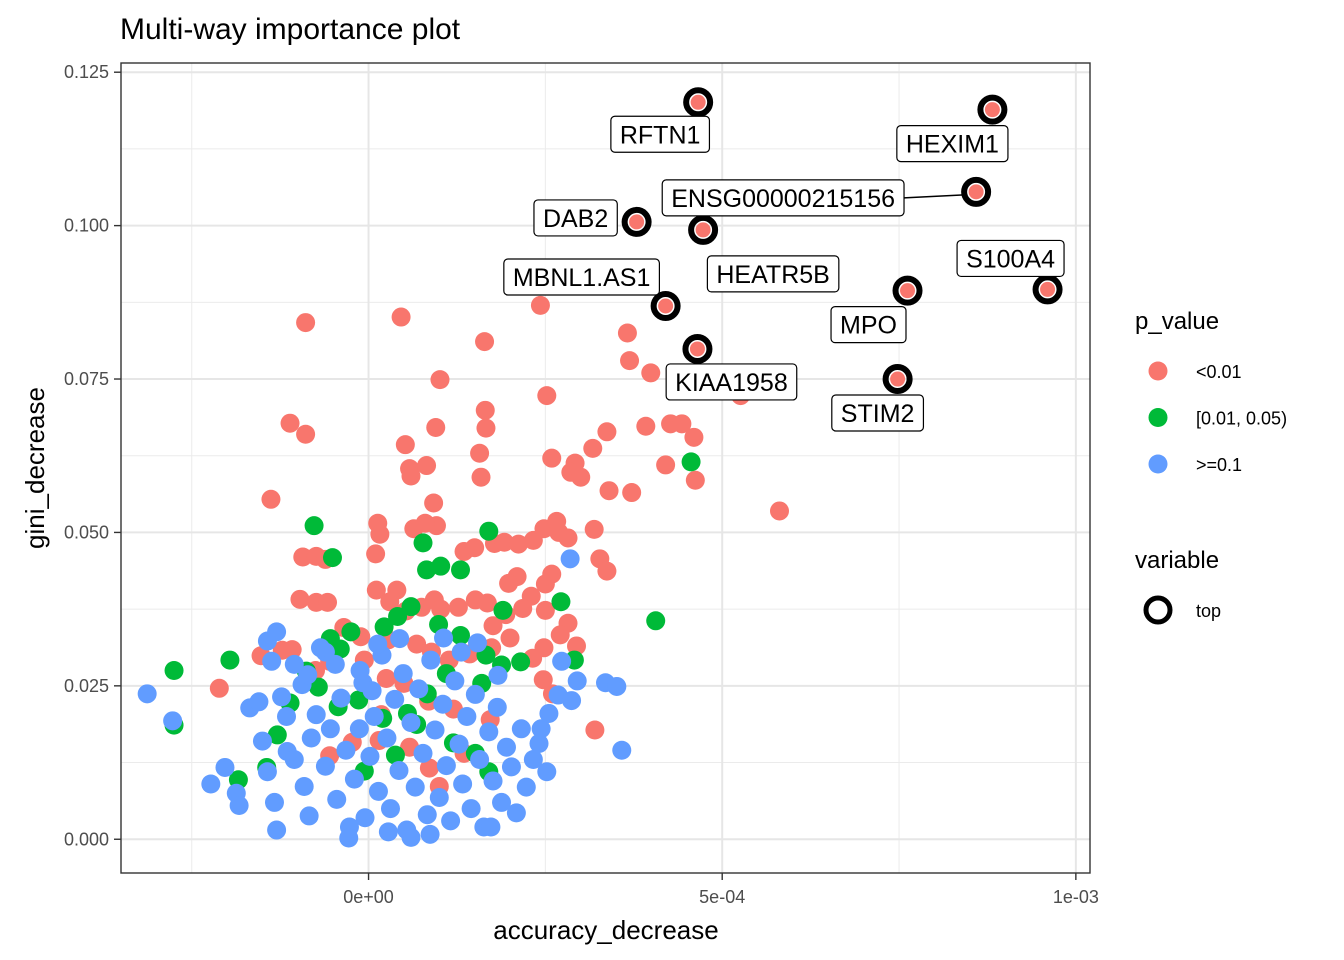  I want to click on y-tick-label: 0.125, so click(86, 72).